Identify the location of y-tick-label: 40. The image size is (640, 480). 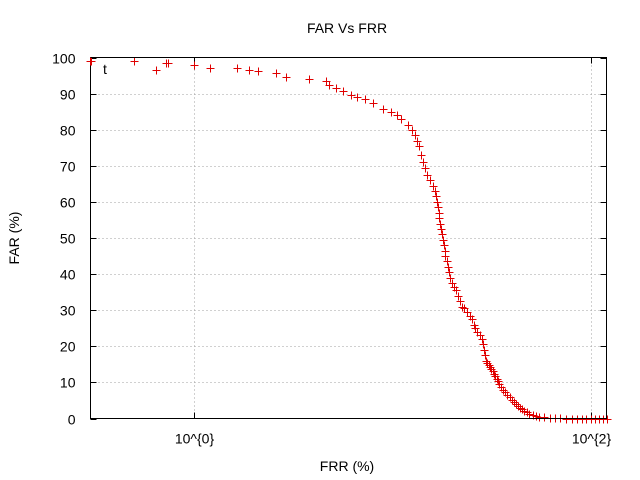
(68, 275).